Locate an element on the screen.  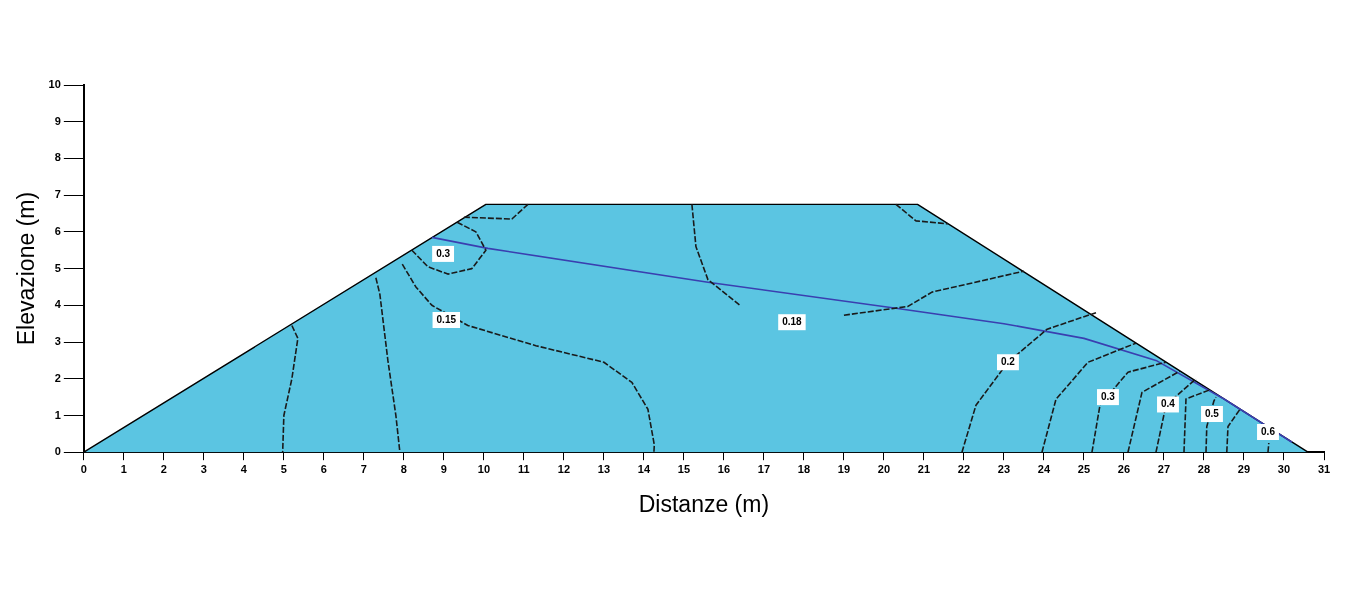
annotation: 0.15 is located at coordinates (446, 319).